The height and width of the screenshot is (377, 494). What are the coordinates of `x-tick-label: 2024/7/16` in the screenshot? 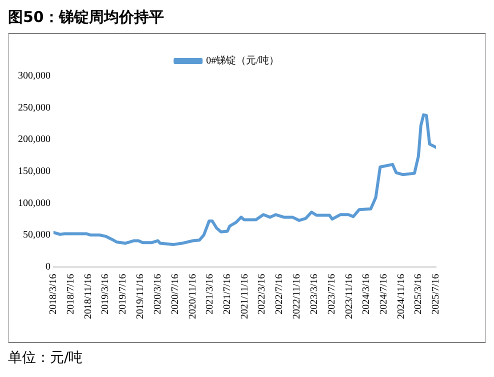 It's located at (384, 294).